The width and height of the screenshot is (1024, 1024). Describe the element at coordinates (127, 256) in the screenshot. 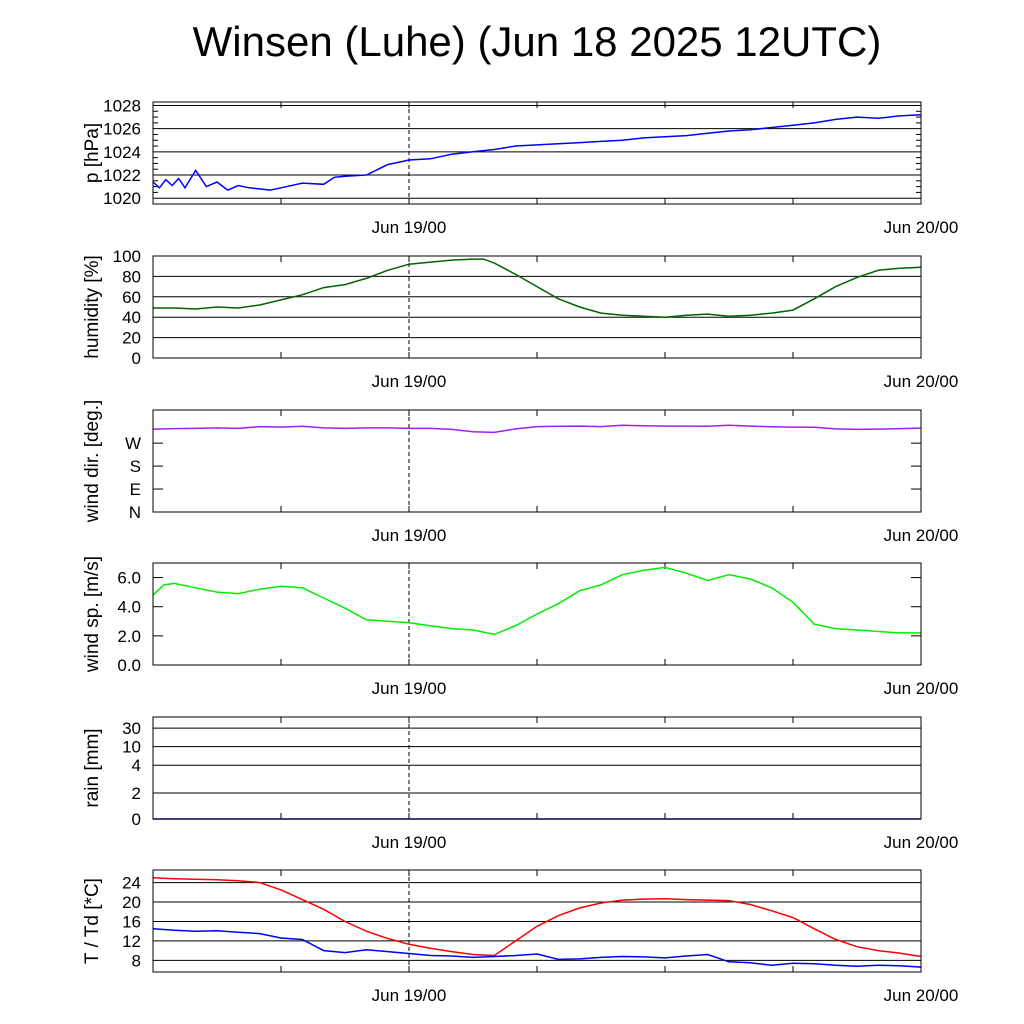

I see `y-tick-label: 100` at that location.